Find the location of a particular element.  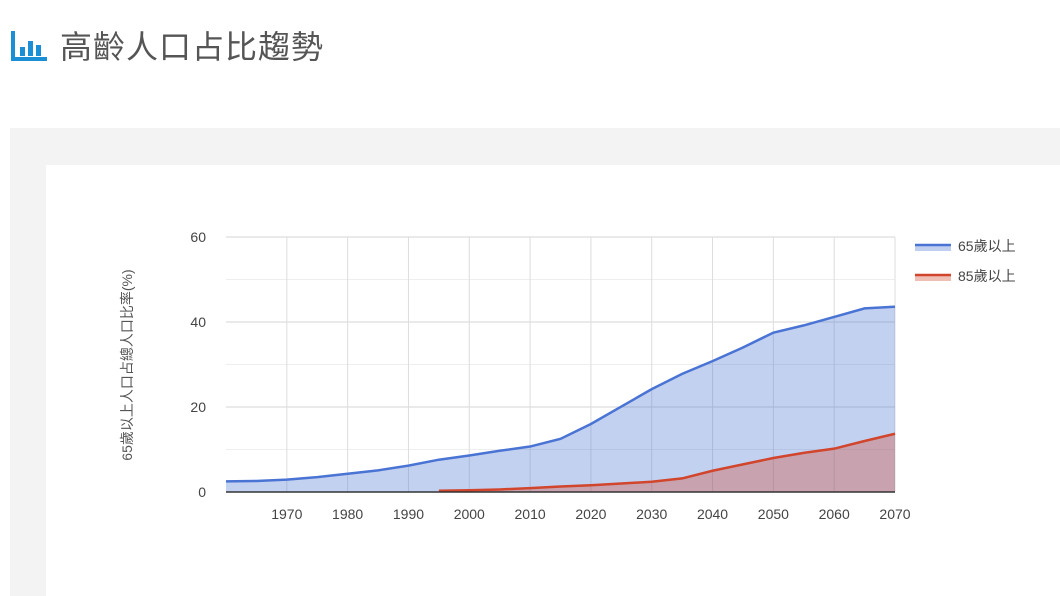

x-tick-label: 2000 is located at coordinates (469, 514).